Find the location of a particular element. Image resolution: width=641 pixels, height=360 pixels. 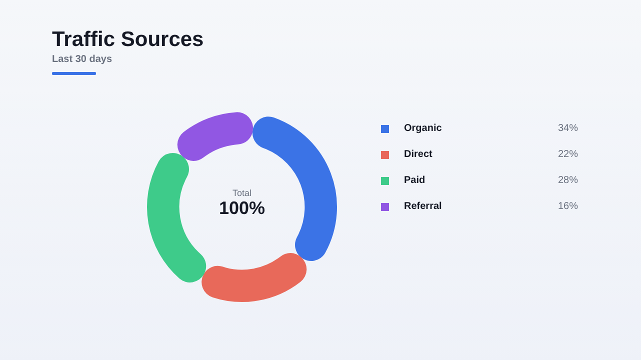

text: 100% is located at coordinates (242, 208).